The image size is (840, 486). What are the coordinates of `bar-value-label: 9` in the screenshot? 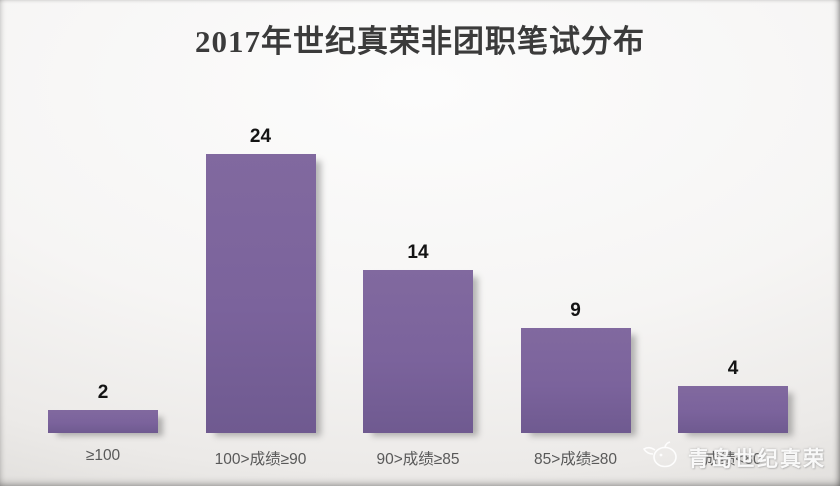 It's located at (575, 310).